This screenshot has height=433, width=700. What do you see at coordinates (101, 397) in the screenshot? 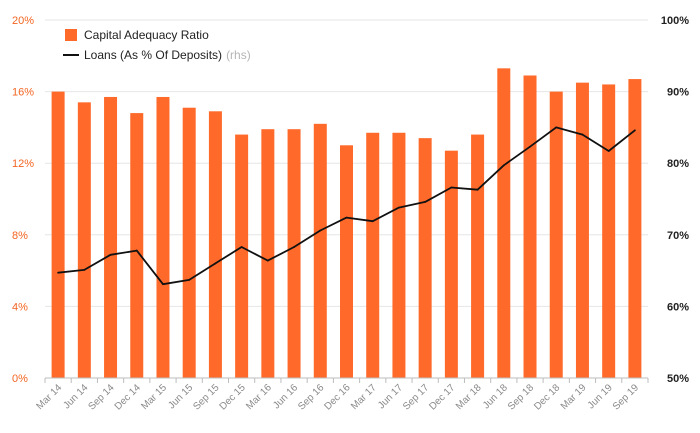
I see `x-tick-label: Sep 14` at bounding box center [101, 397].